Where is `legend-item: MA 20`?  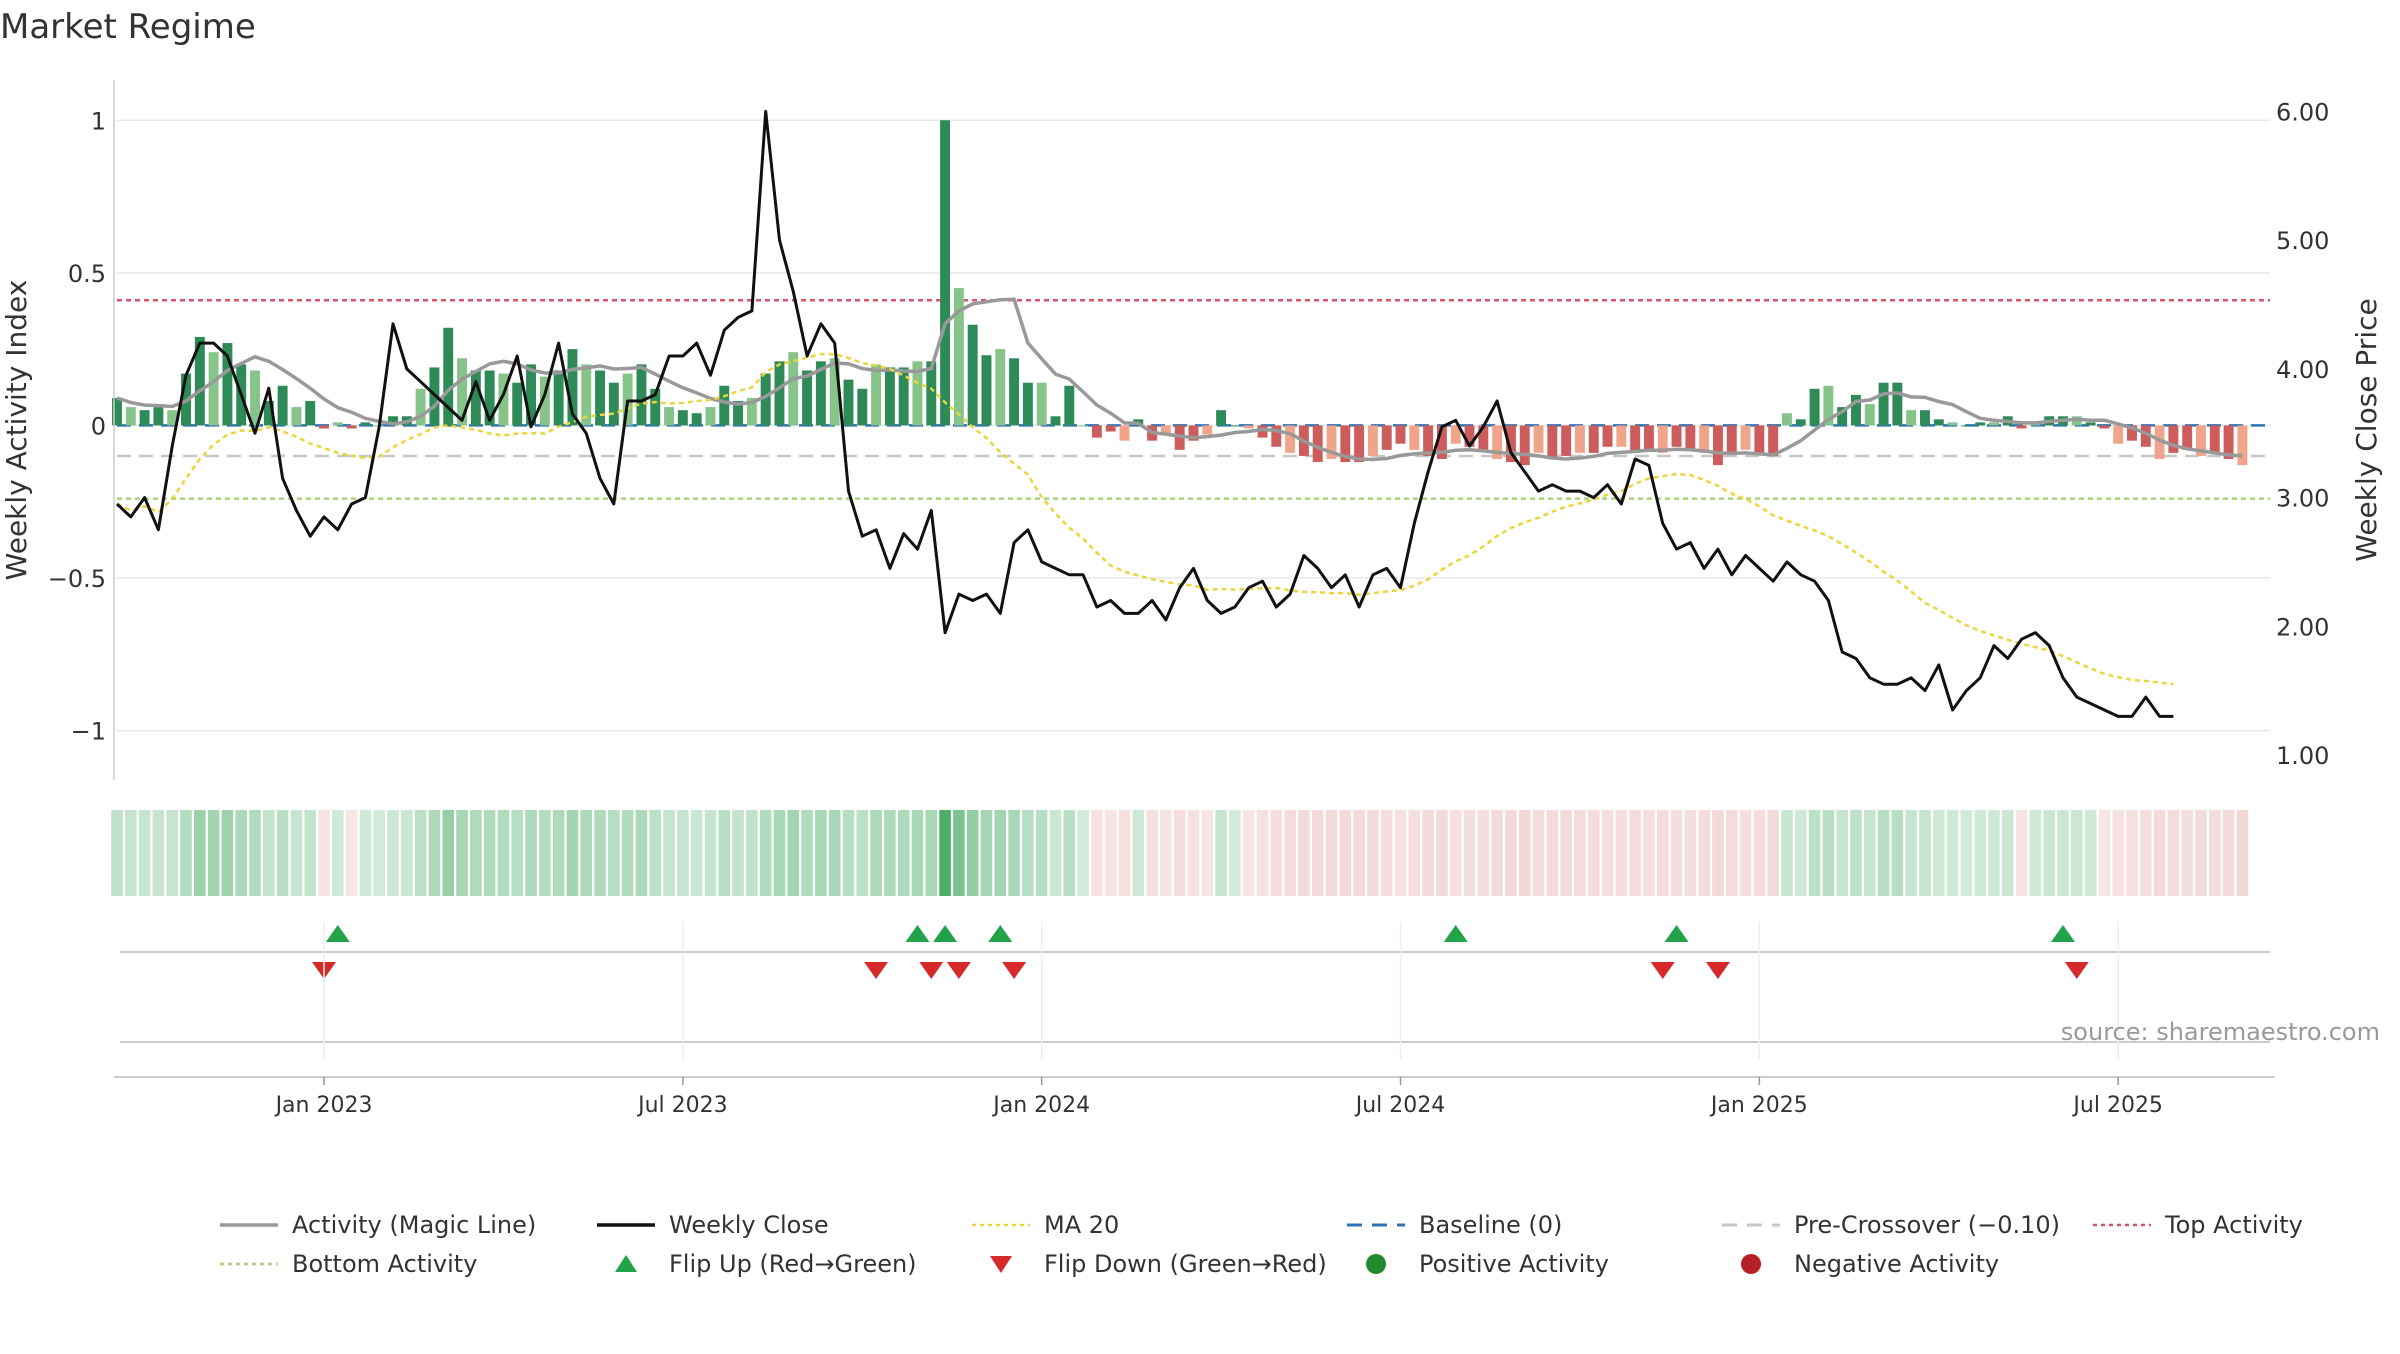 legend-item: MA 20 is located at coordinates (1045, 1225).